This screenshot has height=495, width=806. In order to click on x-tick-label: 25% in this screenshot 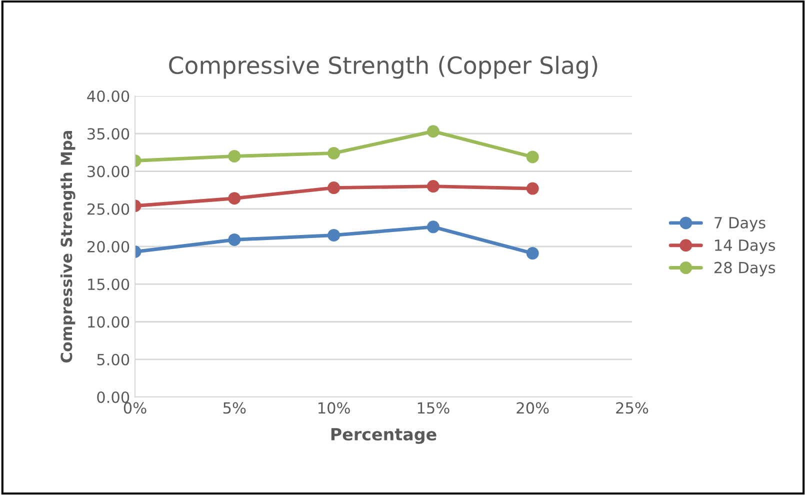, I will do `click(632, 408)`.